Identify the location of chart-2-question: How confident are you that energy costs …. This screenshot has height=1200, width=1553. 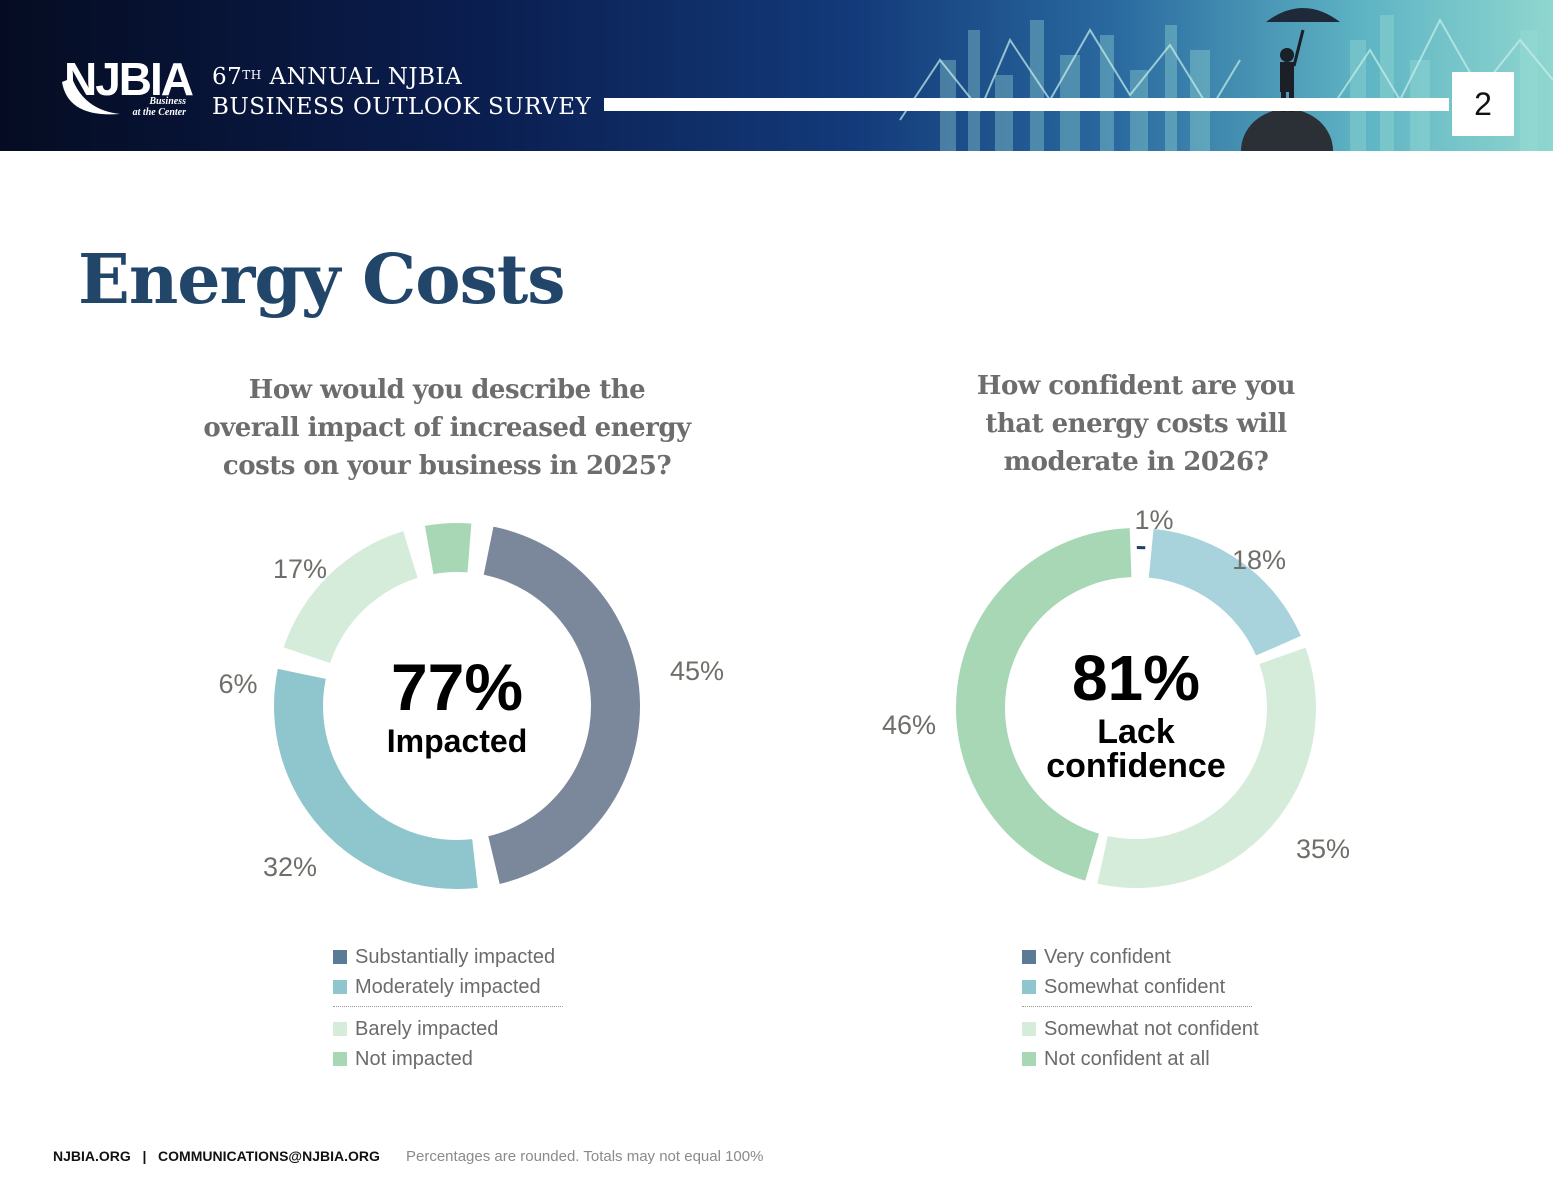
(1136, 424).